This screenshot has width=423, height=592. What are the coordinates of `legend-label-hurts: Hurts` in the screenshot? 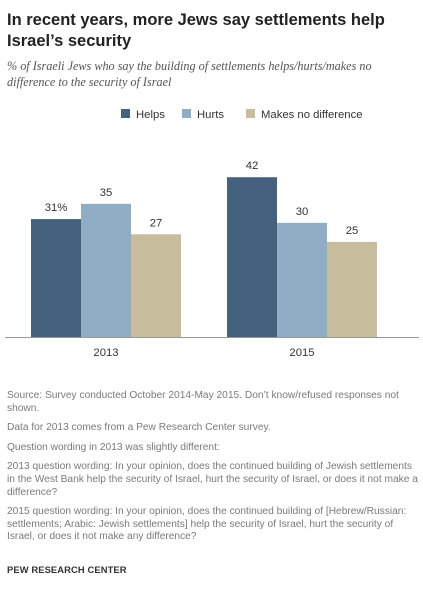 It's located at (210, 115).